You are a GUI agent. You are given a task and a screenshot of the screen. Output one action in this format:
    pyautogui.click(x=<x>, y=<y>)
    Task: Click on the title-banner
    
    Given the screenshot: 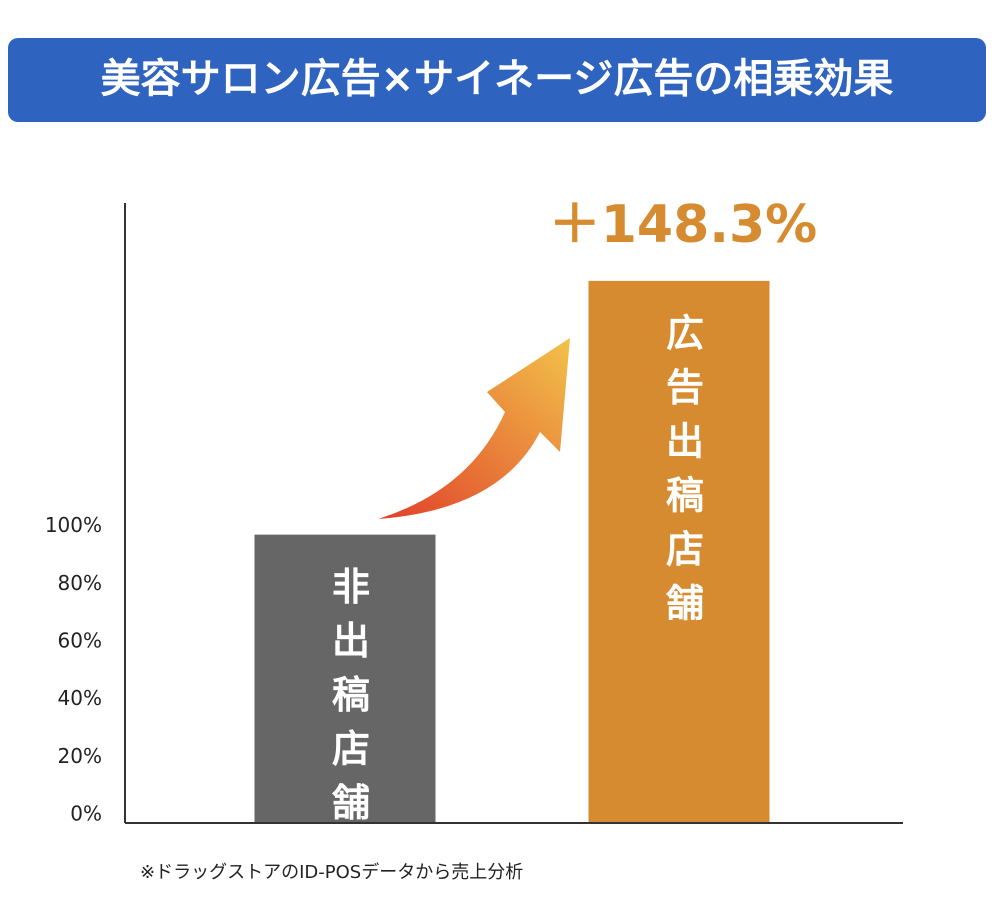 What is the action you would take?
    pyautogui.click(x=497, y=80)
    